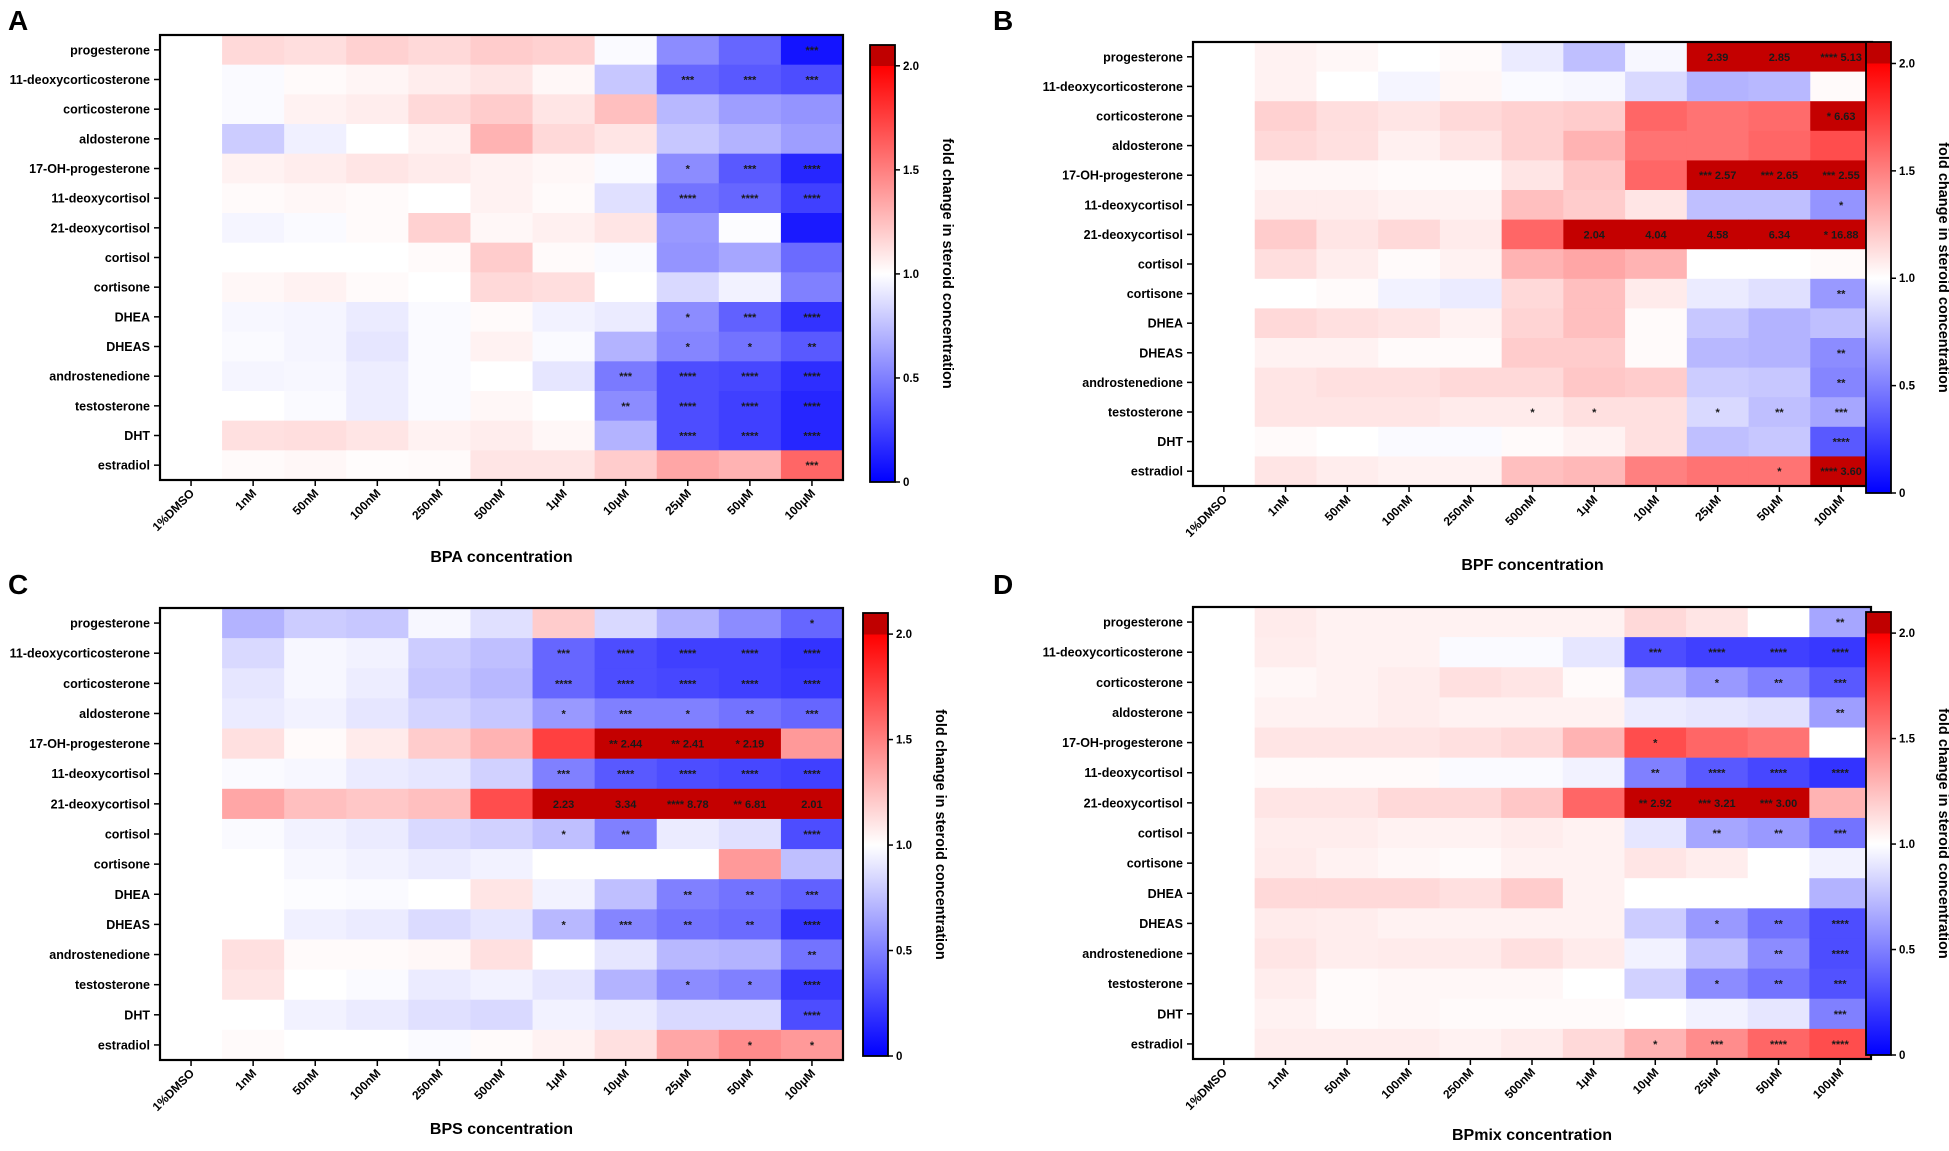 The width and height of the screenshot is (1949, 1151). Describe the element at coordinates (749, 745) in the screenshot. I see `significance-label: * 2.19` at that location.